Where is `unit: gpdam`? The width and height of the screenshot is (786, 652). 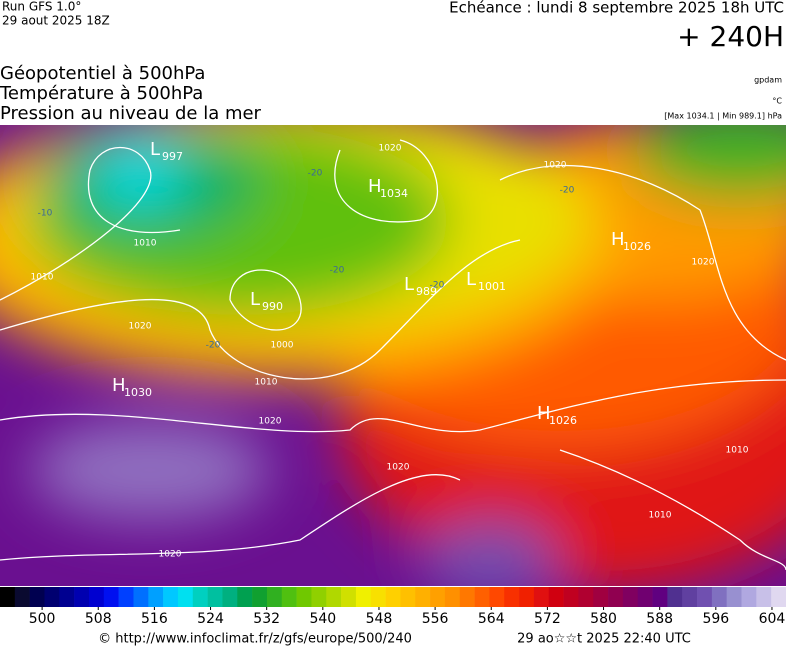 unit: gpdam is located at coordinates (768, 80).